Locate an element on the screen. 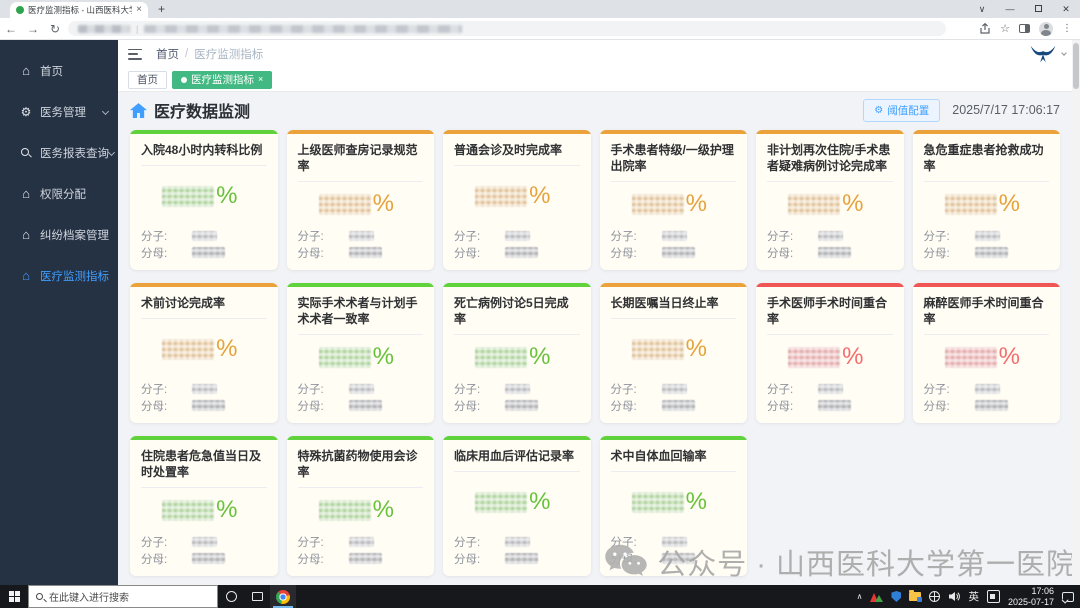 The image size is (1080, 608). breadcrumb-current: 医疗监测指标 is located at coordinates (229, 55).